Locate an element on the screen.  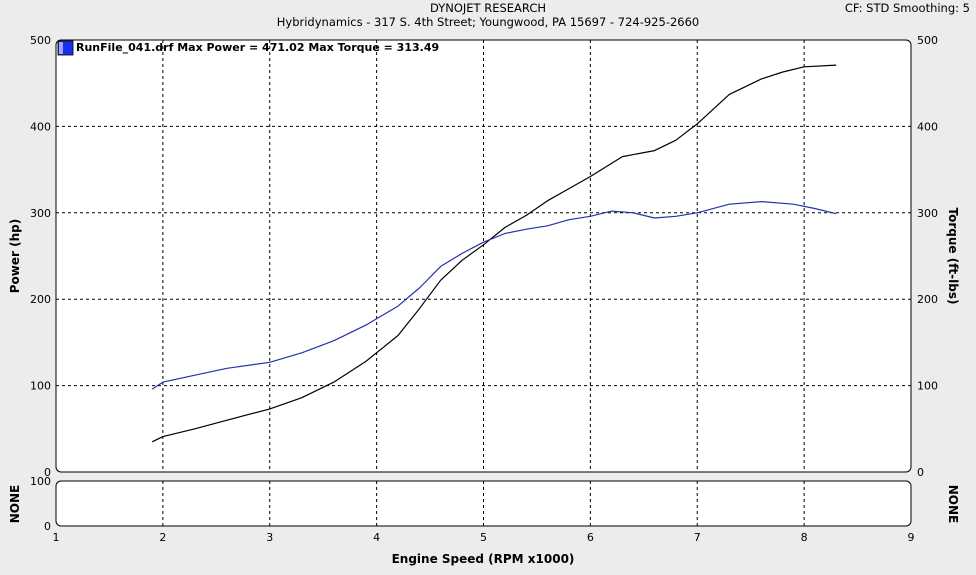
y-axis-label-left: Power (hp) is located at coordinates (15, 256).